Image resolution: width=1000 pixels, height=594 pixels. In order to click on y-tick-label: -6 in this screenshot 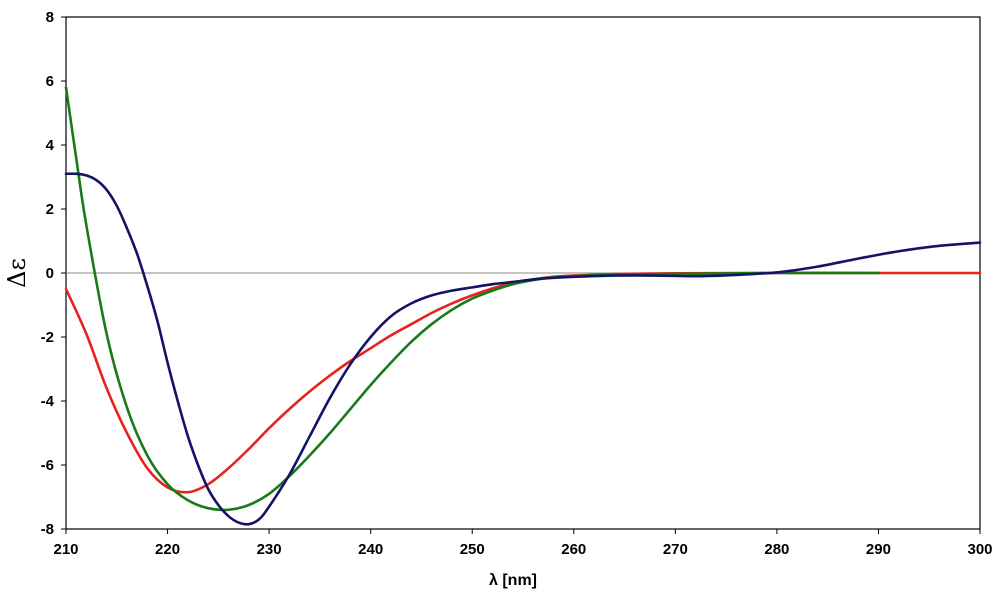, I will do `click(47, 465)`.